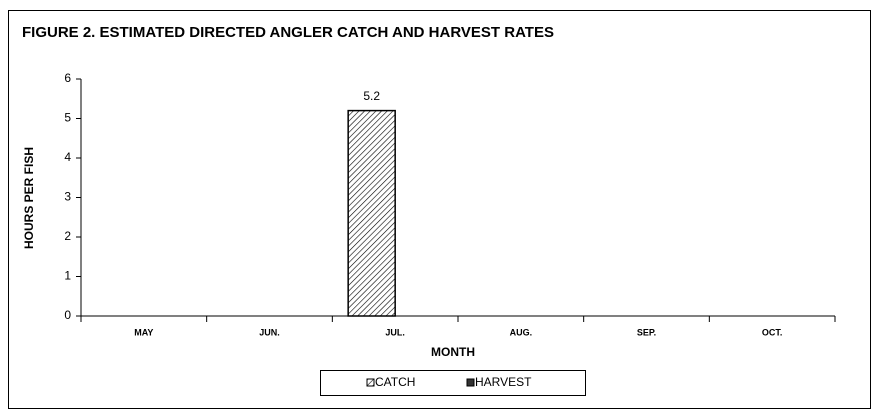 The height and width of the screenshot is (416, 879). I want to click on x-tick-label: SEP., so click(646, 332).